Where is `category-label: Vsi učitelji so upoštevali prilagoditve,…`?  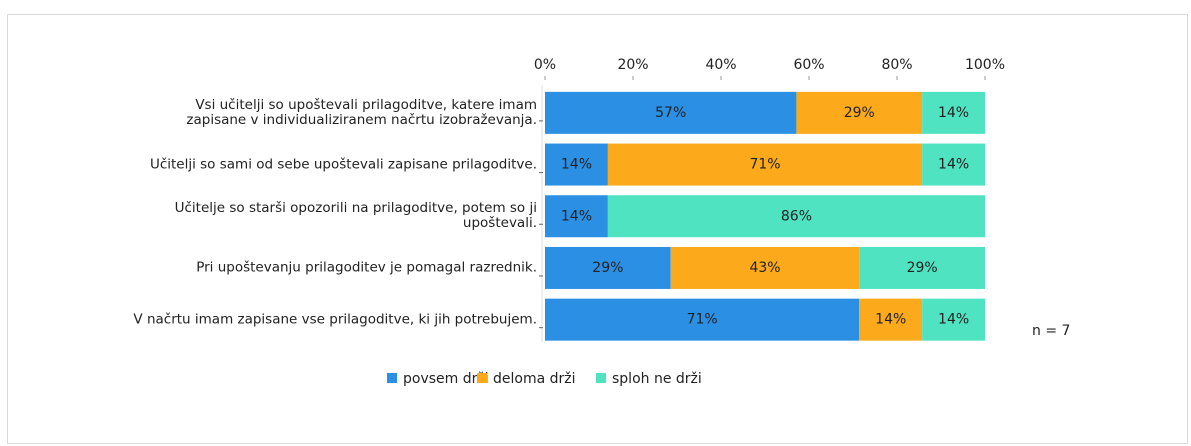 category-label: Vsi učitelji so upoštevali prilagoditve,… is located at coordinates (361, 112).